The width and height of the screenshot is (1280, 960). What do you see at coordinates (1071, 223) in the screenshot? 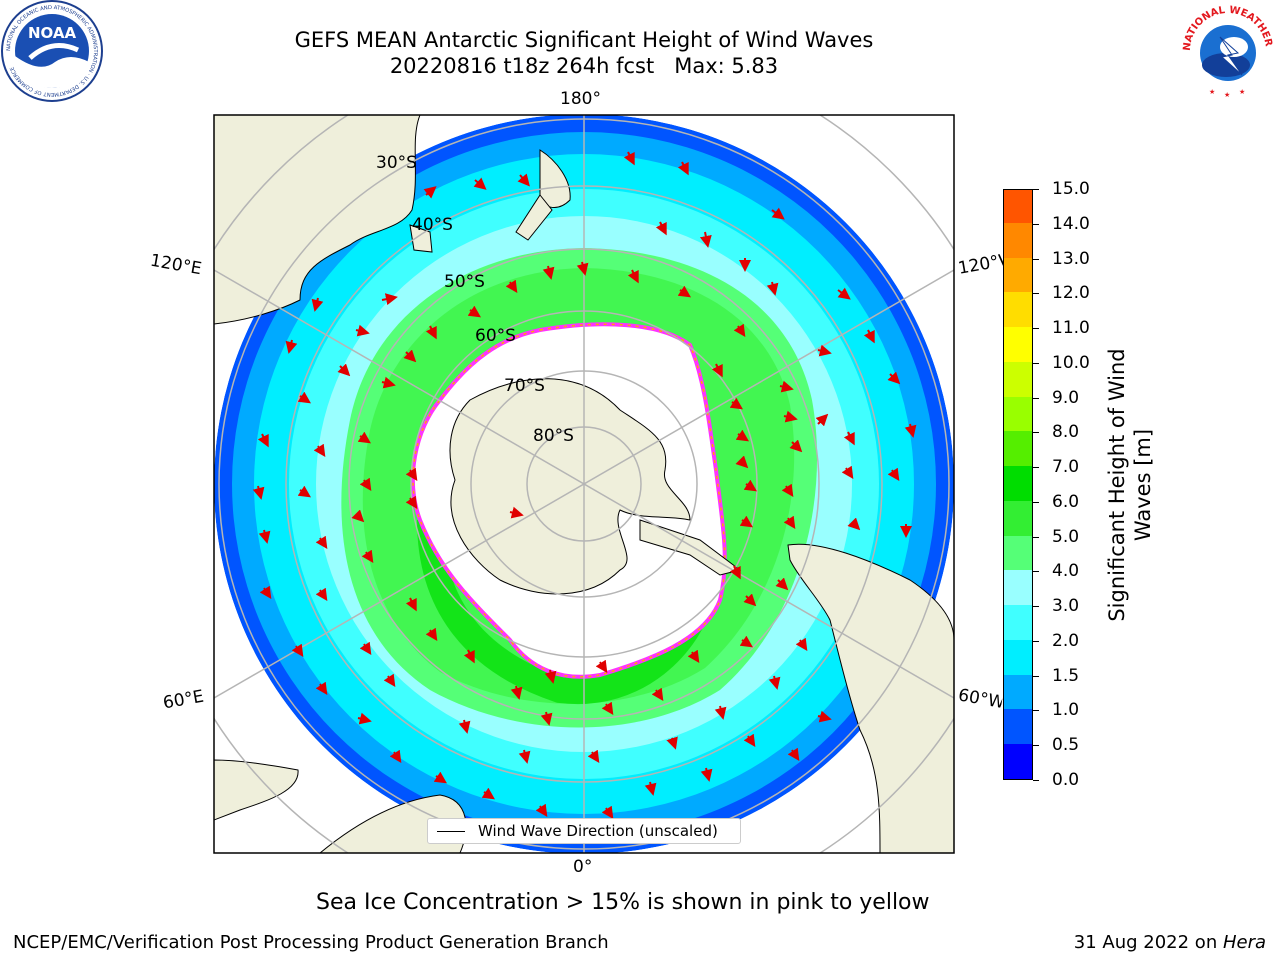
I see `colorbar-tick-label: 14.0` at bounding box center [1071, 223].